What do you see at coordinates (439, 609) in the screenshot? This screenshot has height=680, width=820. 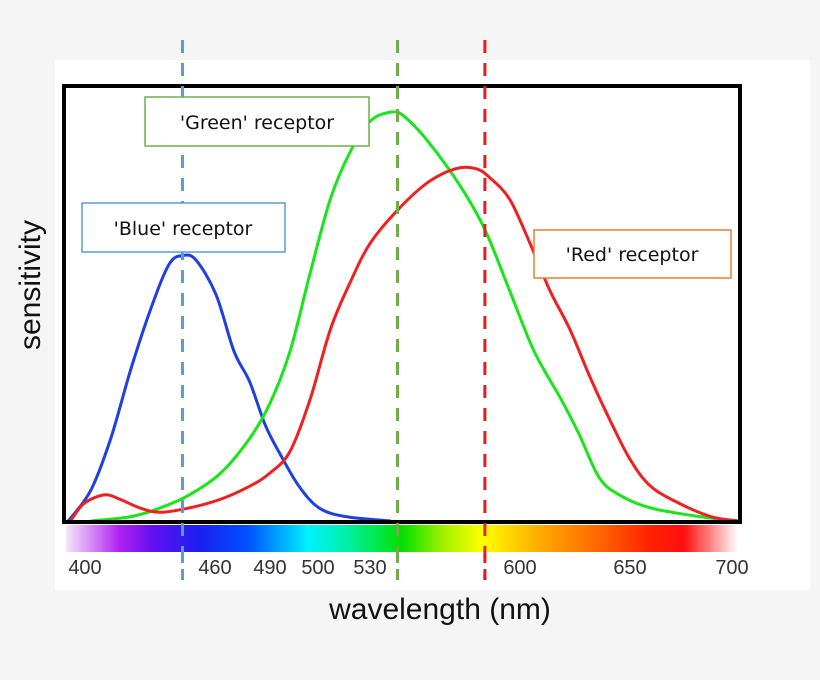 I see `x-axis-label: wavelength (nm)` at bounding box center [439, 609].